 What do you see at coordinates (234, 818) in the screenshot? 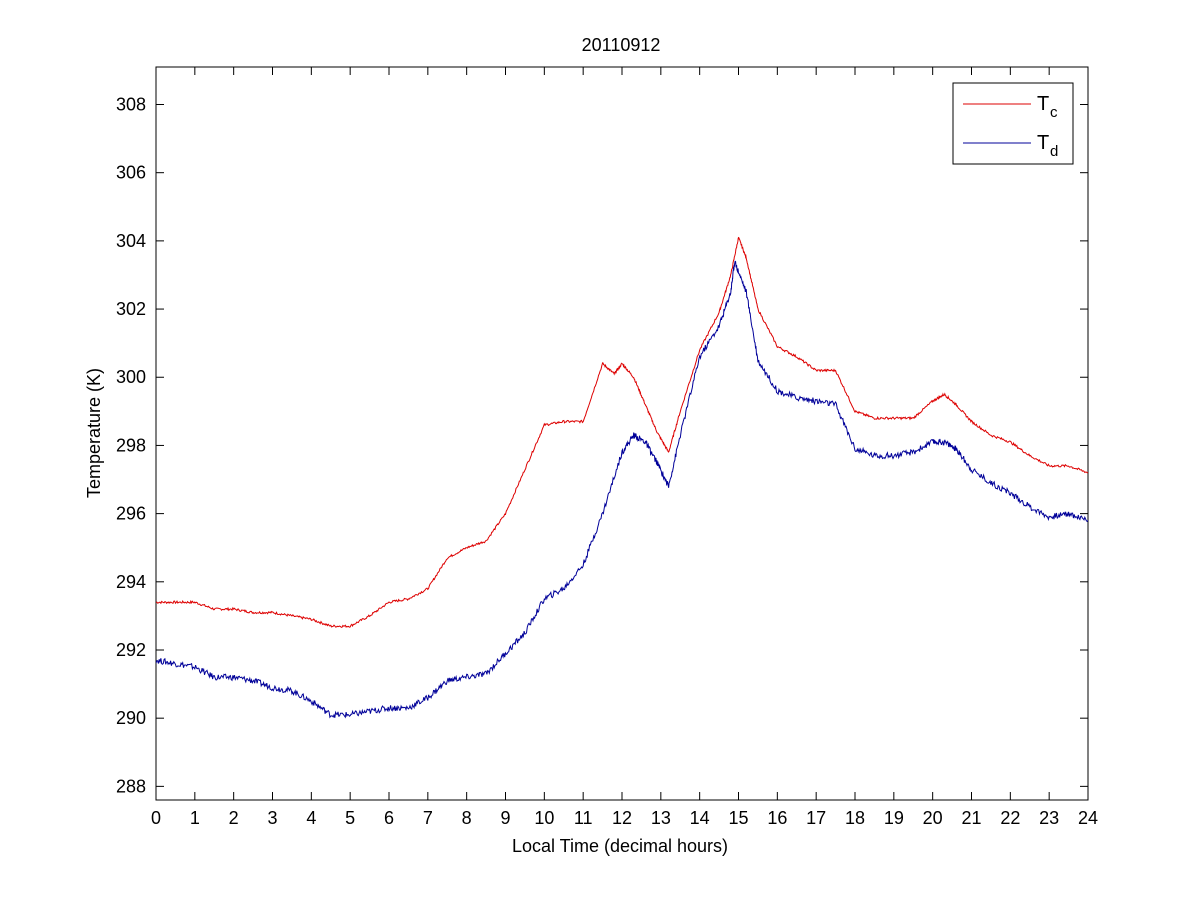
I see `x-tick-label: 2` at bounding box center [234, 818].